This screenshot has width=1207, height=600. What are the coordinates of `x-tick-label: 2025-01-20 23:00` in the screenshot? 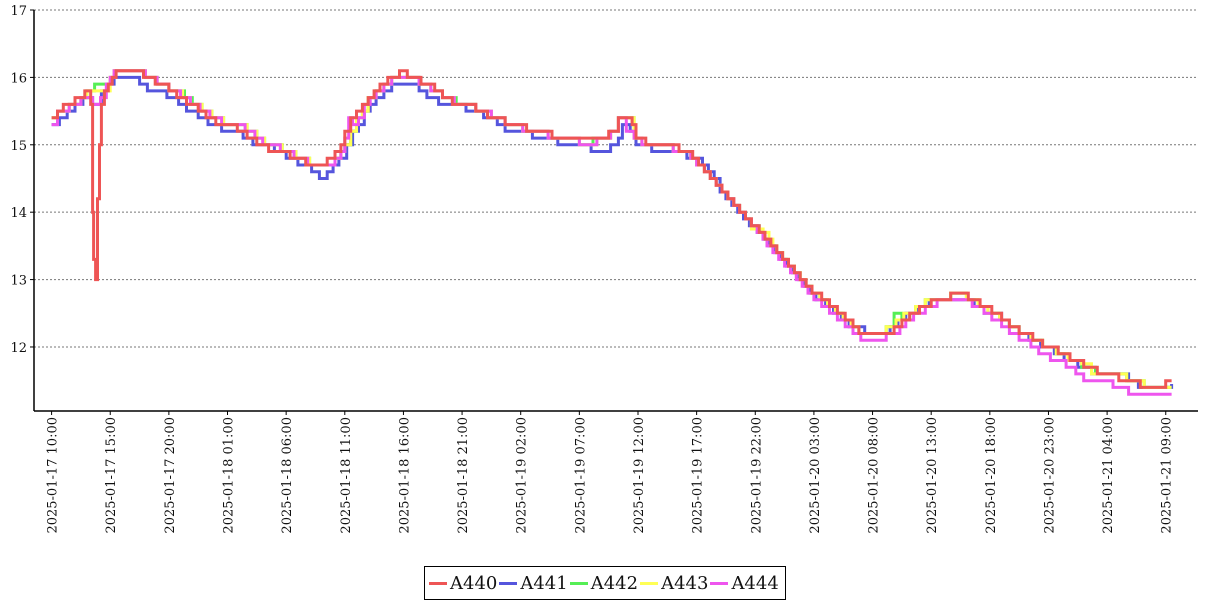 It's located at (1049, 475).